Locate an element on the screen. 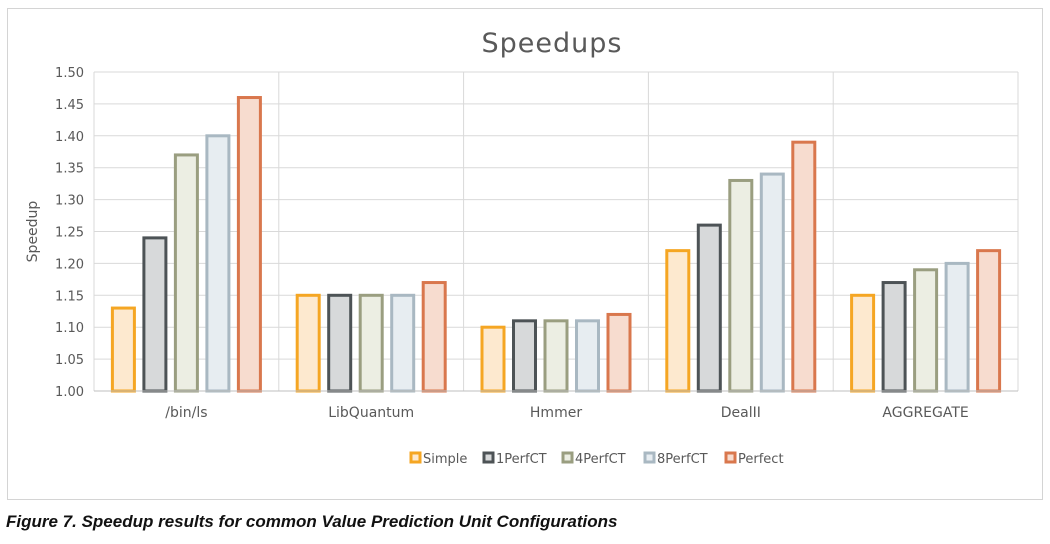 This screenshot has width=1050, height=544. legend-swatch-simple is located at coordinates (415, 457).